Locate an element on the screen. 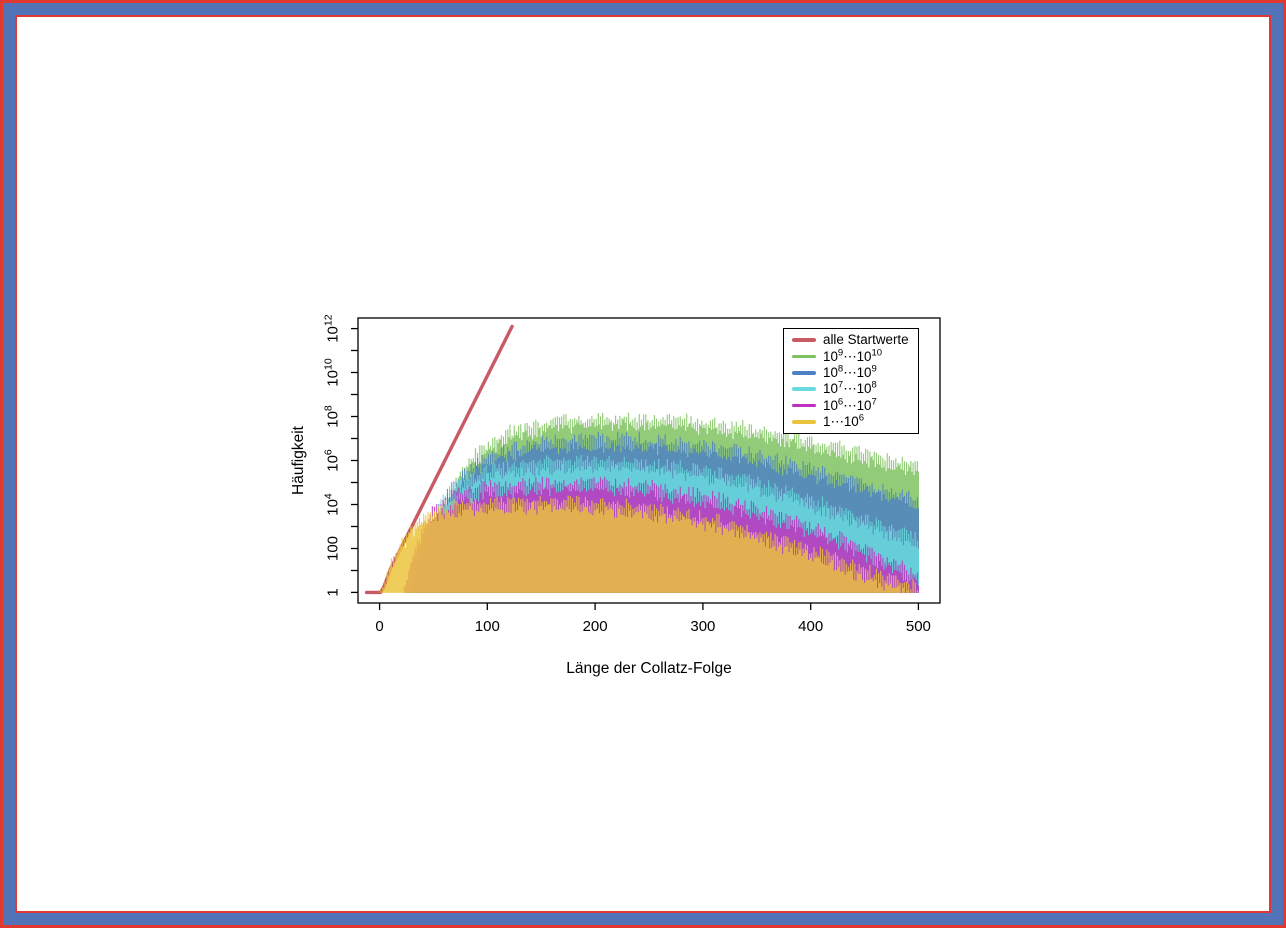 The height and width of the screenshot is (928, 1286). y-axis-title: Häufigkeit is located at coordinates (298, 460).